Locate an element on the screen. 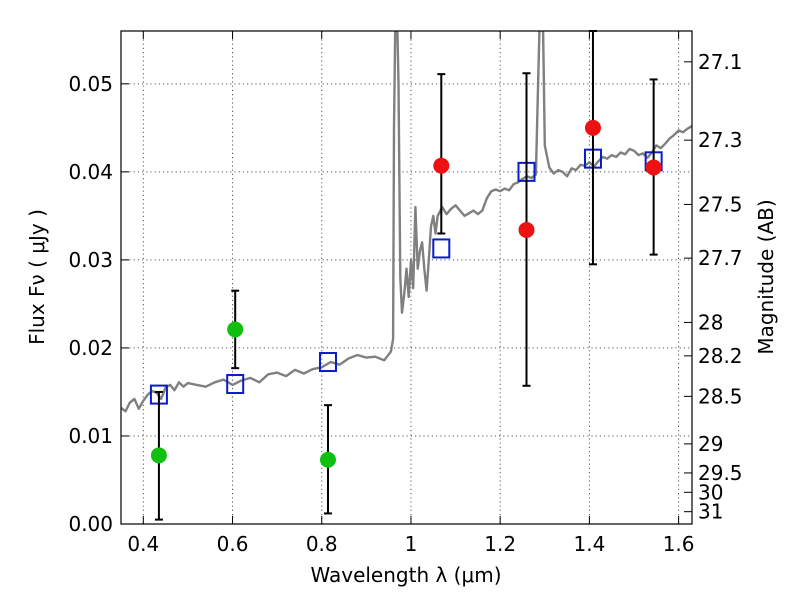 The width and height of the screenshot is (800, 600). y-tick-label: 0.02 is located at coordinates (90, 348).